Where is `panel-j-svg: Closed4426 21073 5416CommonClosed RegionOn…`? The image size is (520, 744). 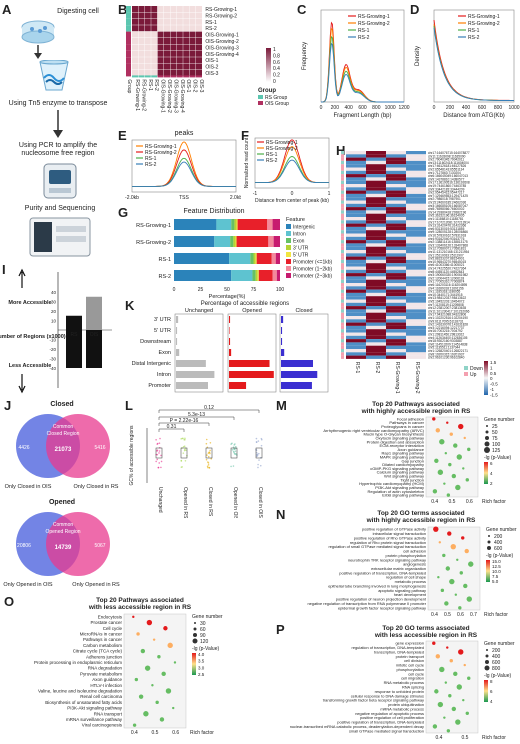 panel-j-svg: Closed4426 21073 5416CommonClosed RegionOn… is located at coordinates (62, 496).